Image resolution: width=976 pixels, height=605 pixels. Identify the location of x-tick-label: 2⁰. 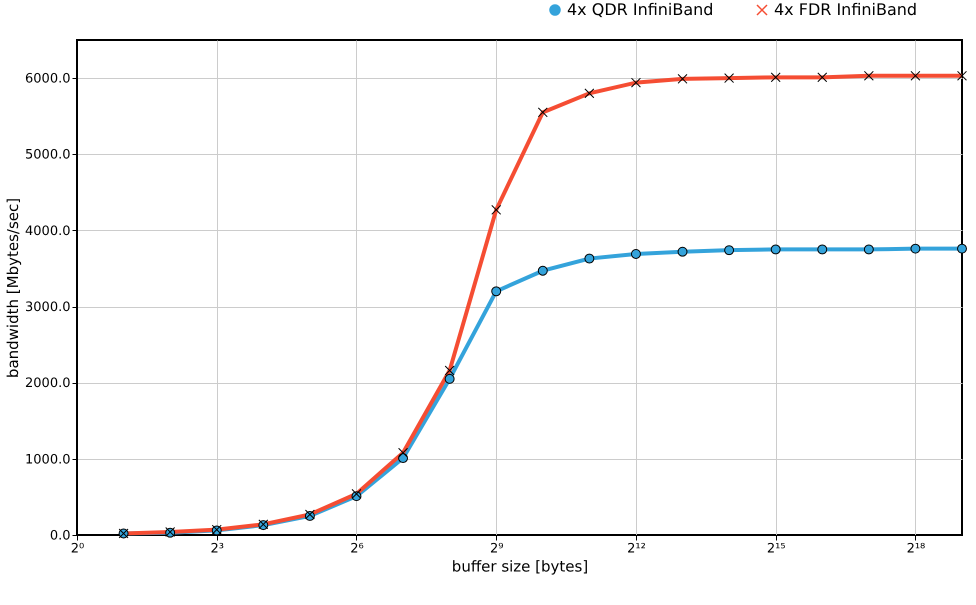
(77, 549).